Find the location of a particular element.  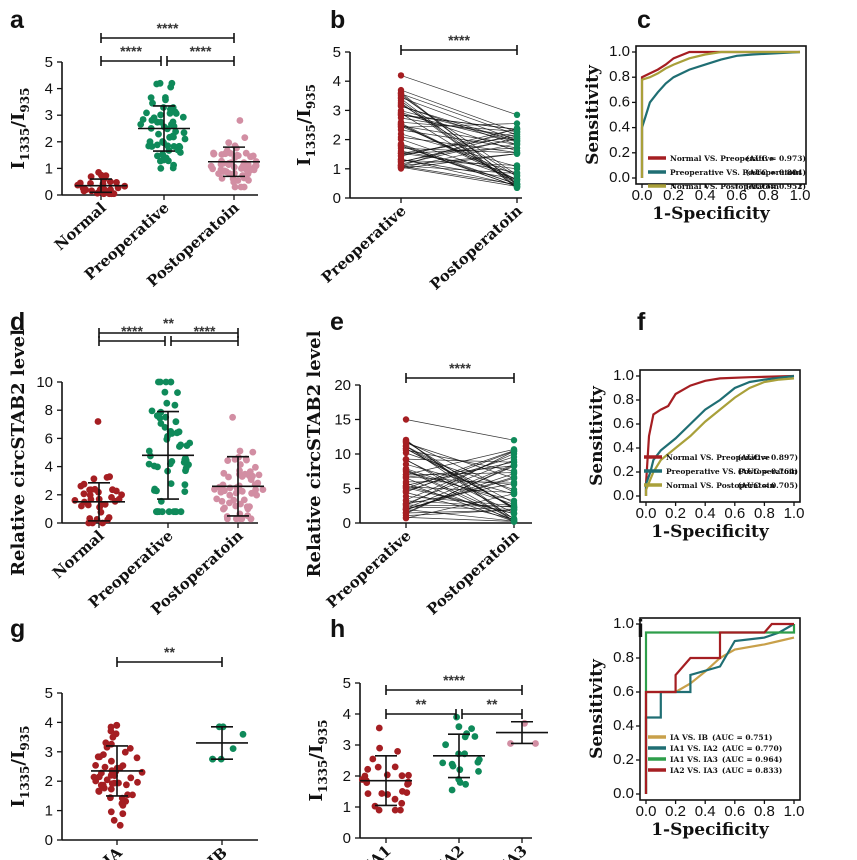

y-tick-label: 5 is located at coordinates (49, 693).